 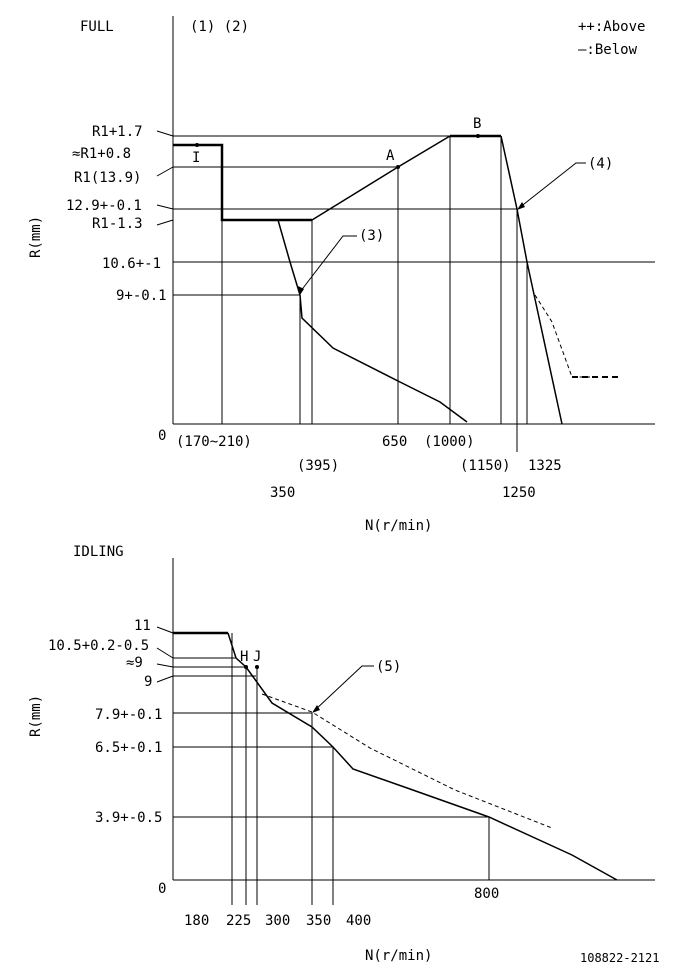 What do you see at coordinates (545, 466) in the screenshot?
I see `label-x1325: 1325` at bounding box center [545, 466].